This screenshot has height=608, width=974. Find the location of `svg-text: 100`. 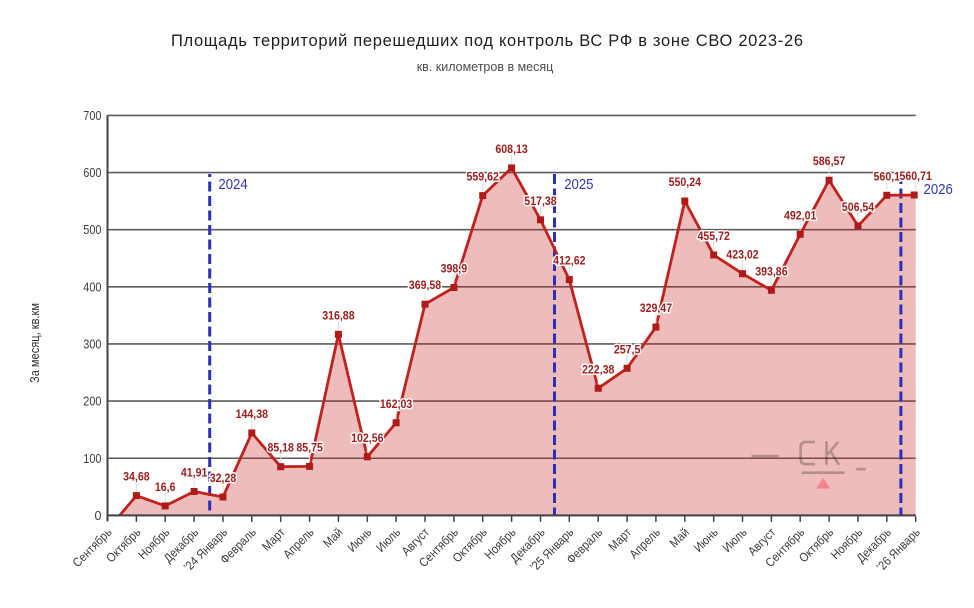

svg-text: 100 is located at coordinates (92, 459).